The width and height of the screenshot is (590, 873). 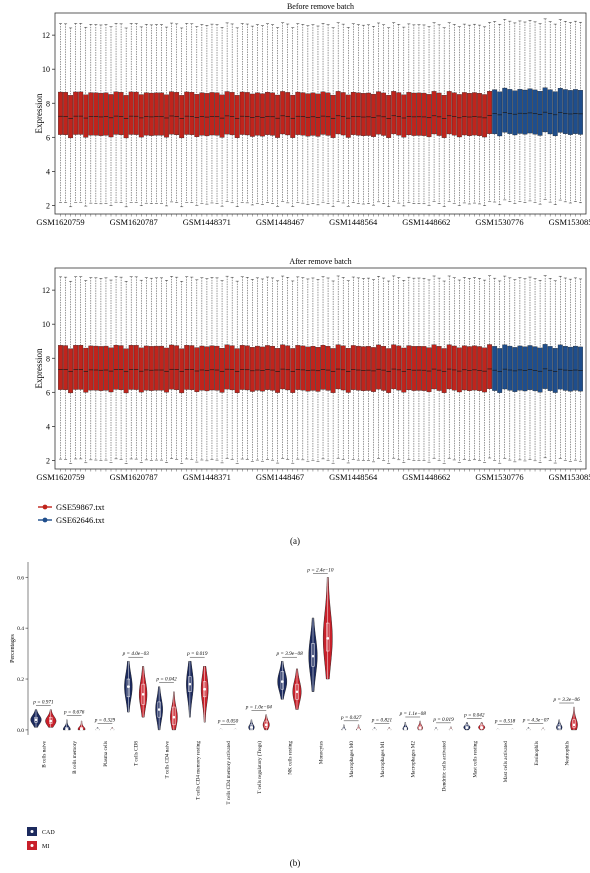 What do you see at coordinates (32, 845) in the screenshot?
I see `legend-dot-mi` at bounding box center [32, 845].